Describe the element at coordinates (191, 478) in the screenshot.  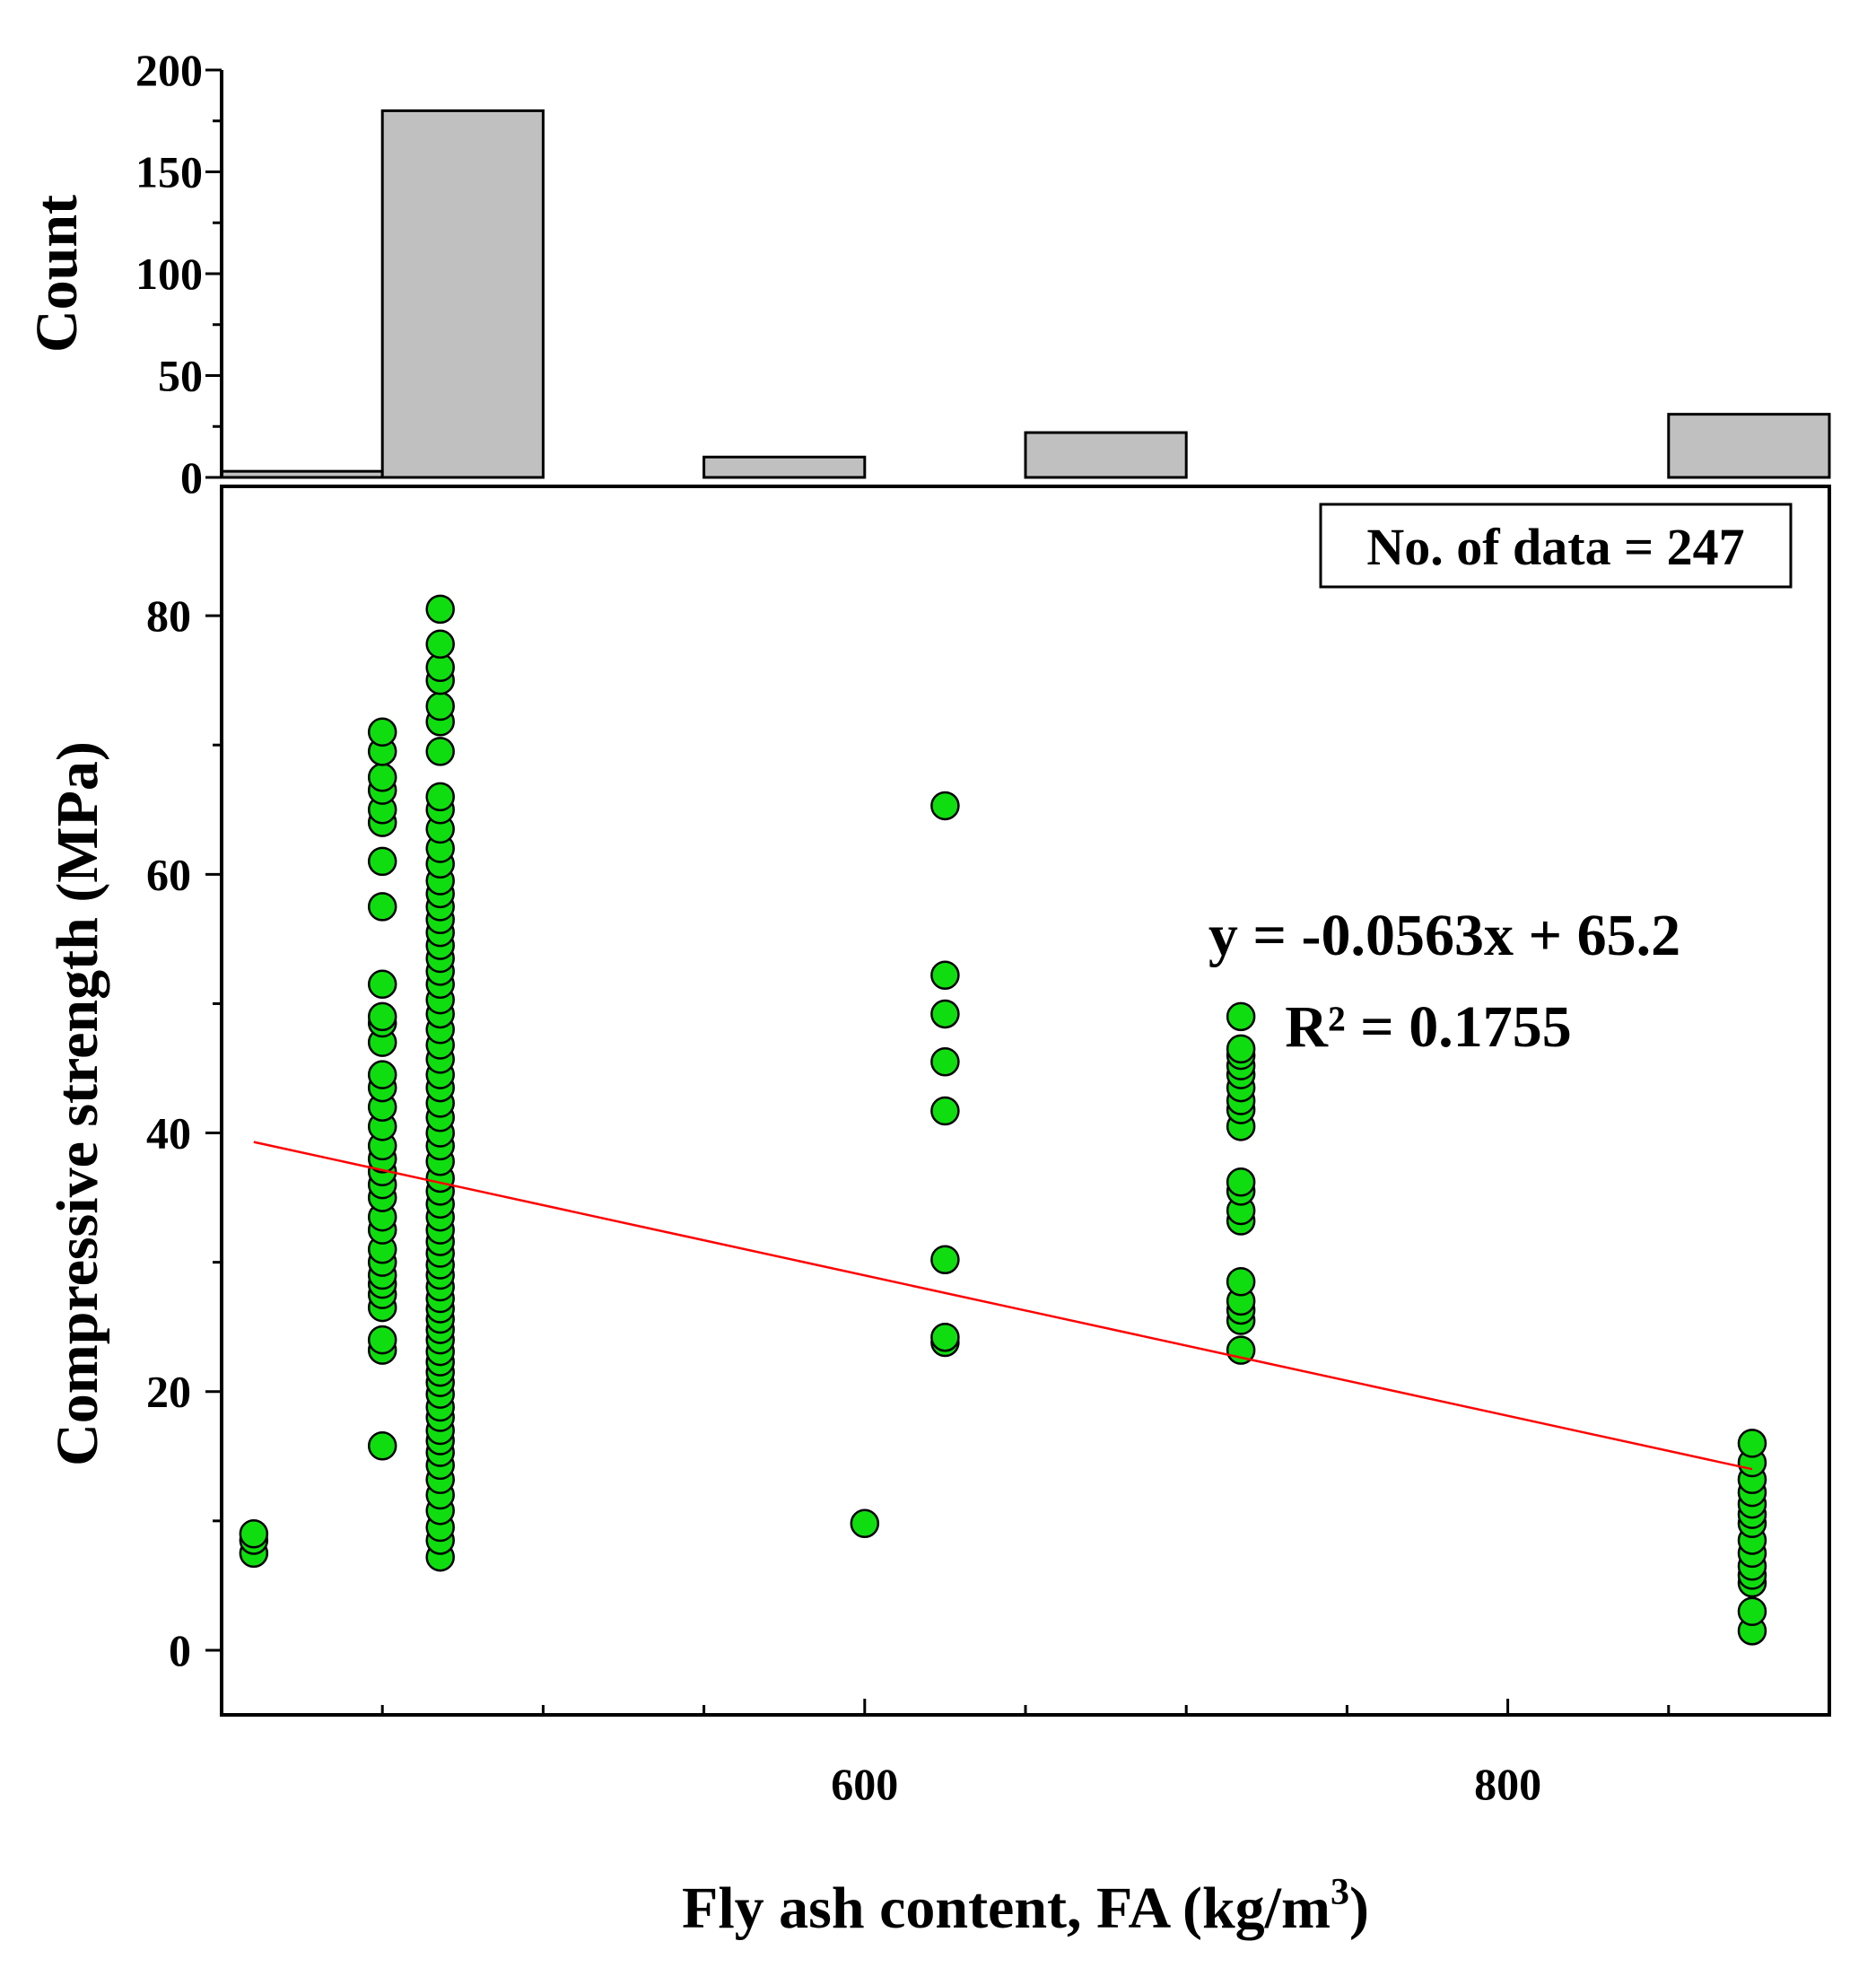
I see `histogram-y-tick-label: 0` at that location.